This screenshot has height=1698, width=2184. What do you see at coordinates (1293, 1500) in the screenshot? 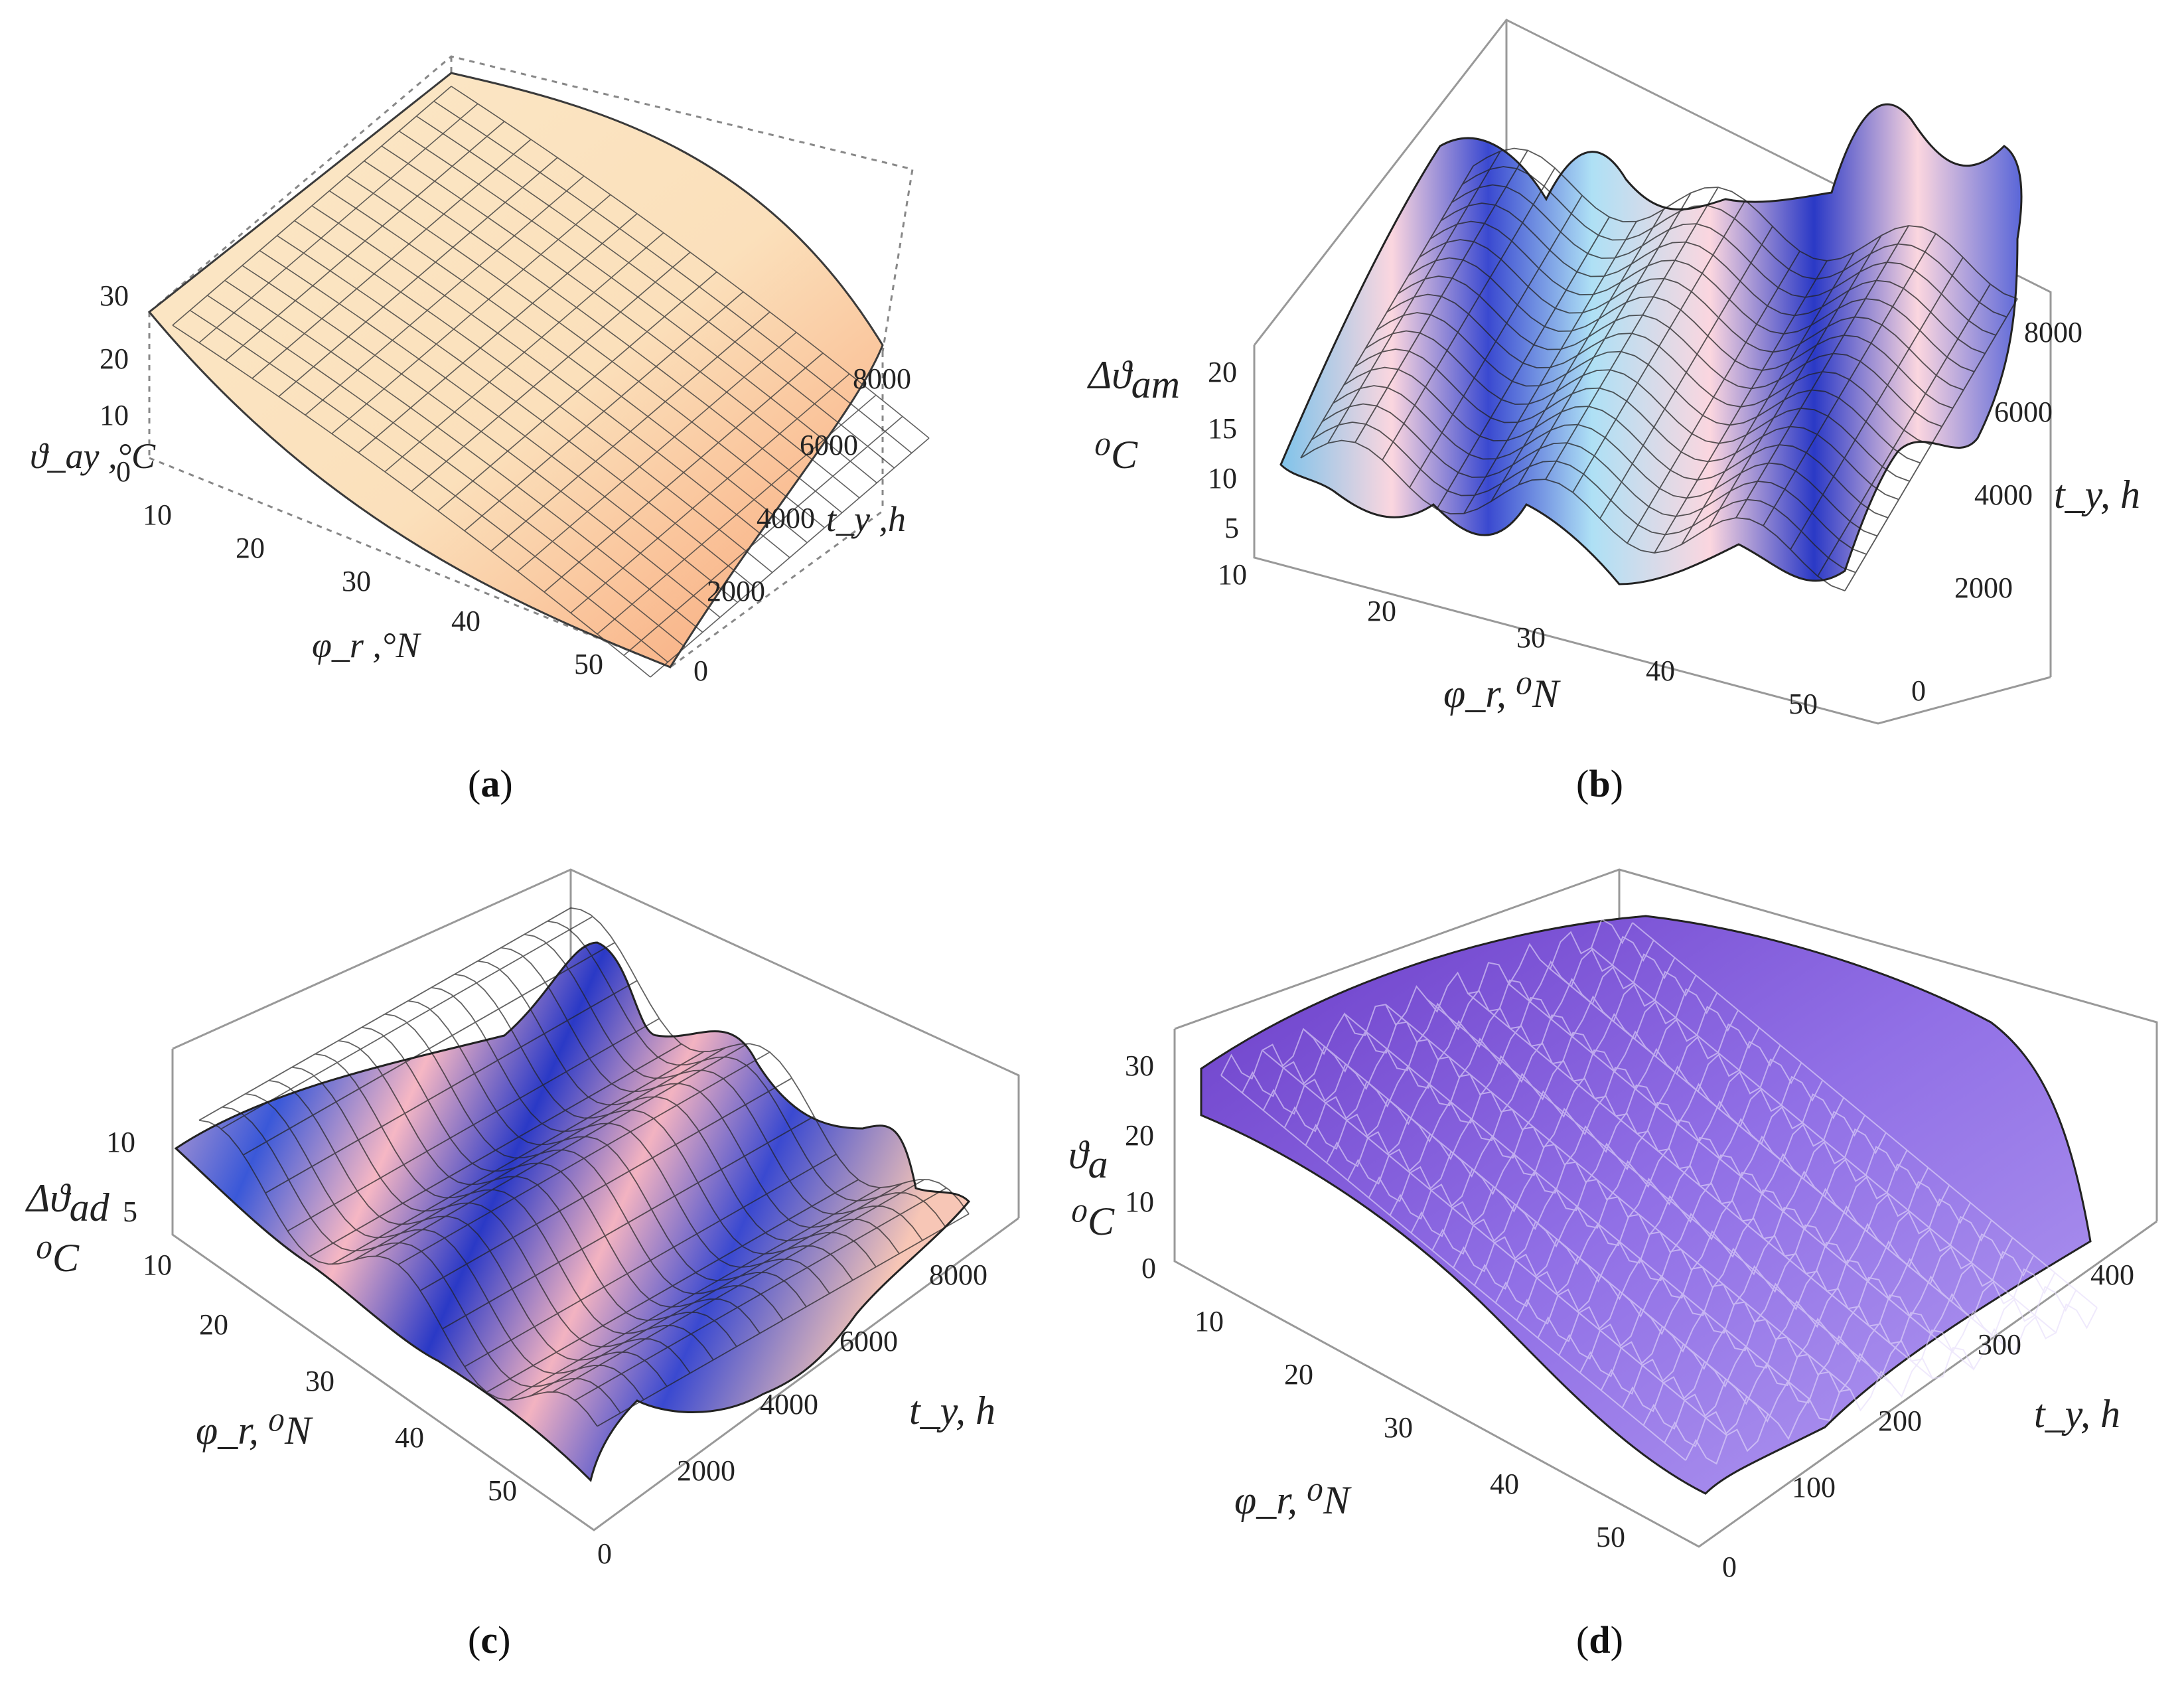
I see `panel-d-xlabel: φ_r, ⁰N` at bounding box center [1293, 1500].